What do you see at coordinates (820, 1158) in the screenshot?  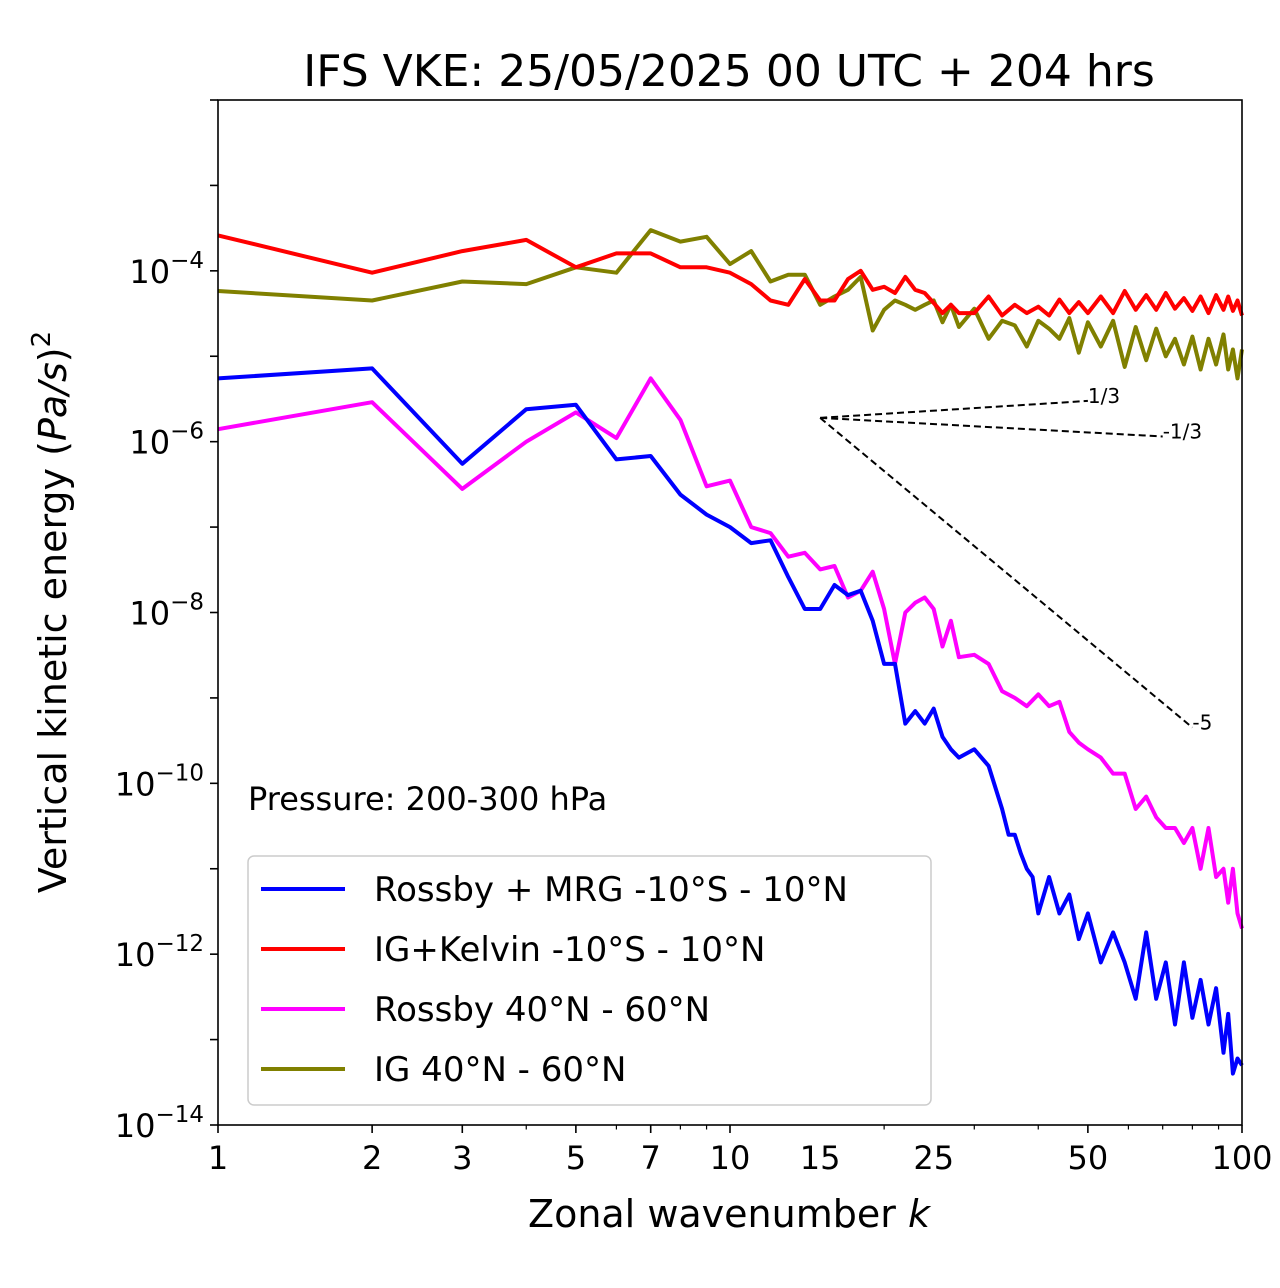 I see `x-tick-label: 15` at bounding box center [820, 1158].